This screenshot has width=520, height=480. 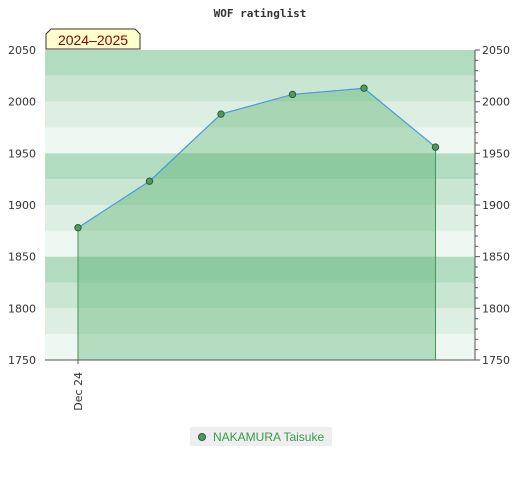 I want to click on legend-label: NAKAMURA Taisuke, so click(x=269, y=436).